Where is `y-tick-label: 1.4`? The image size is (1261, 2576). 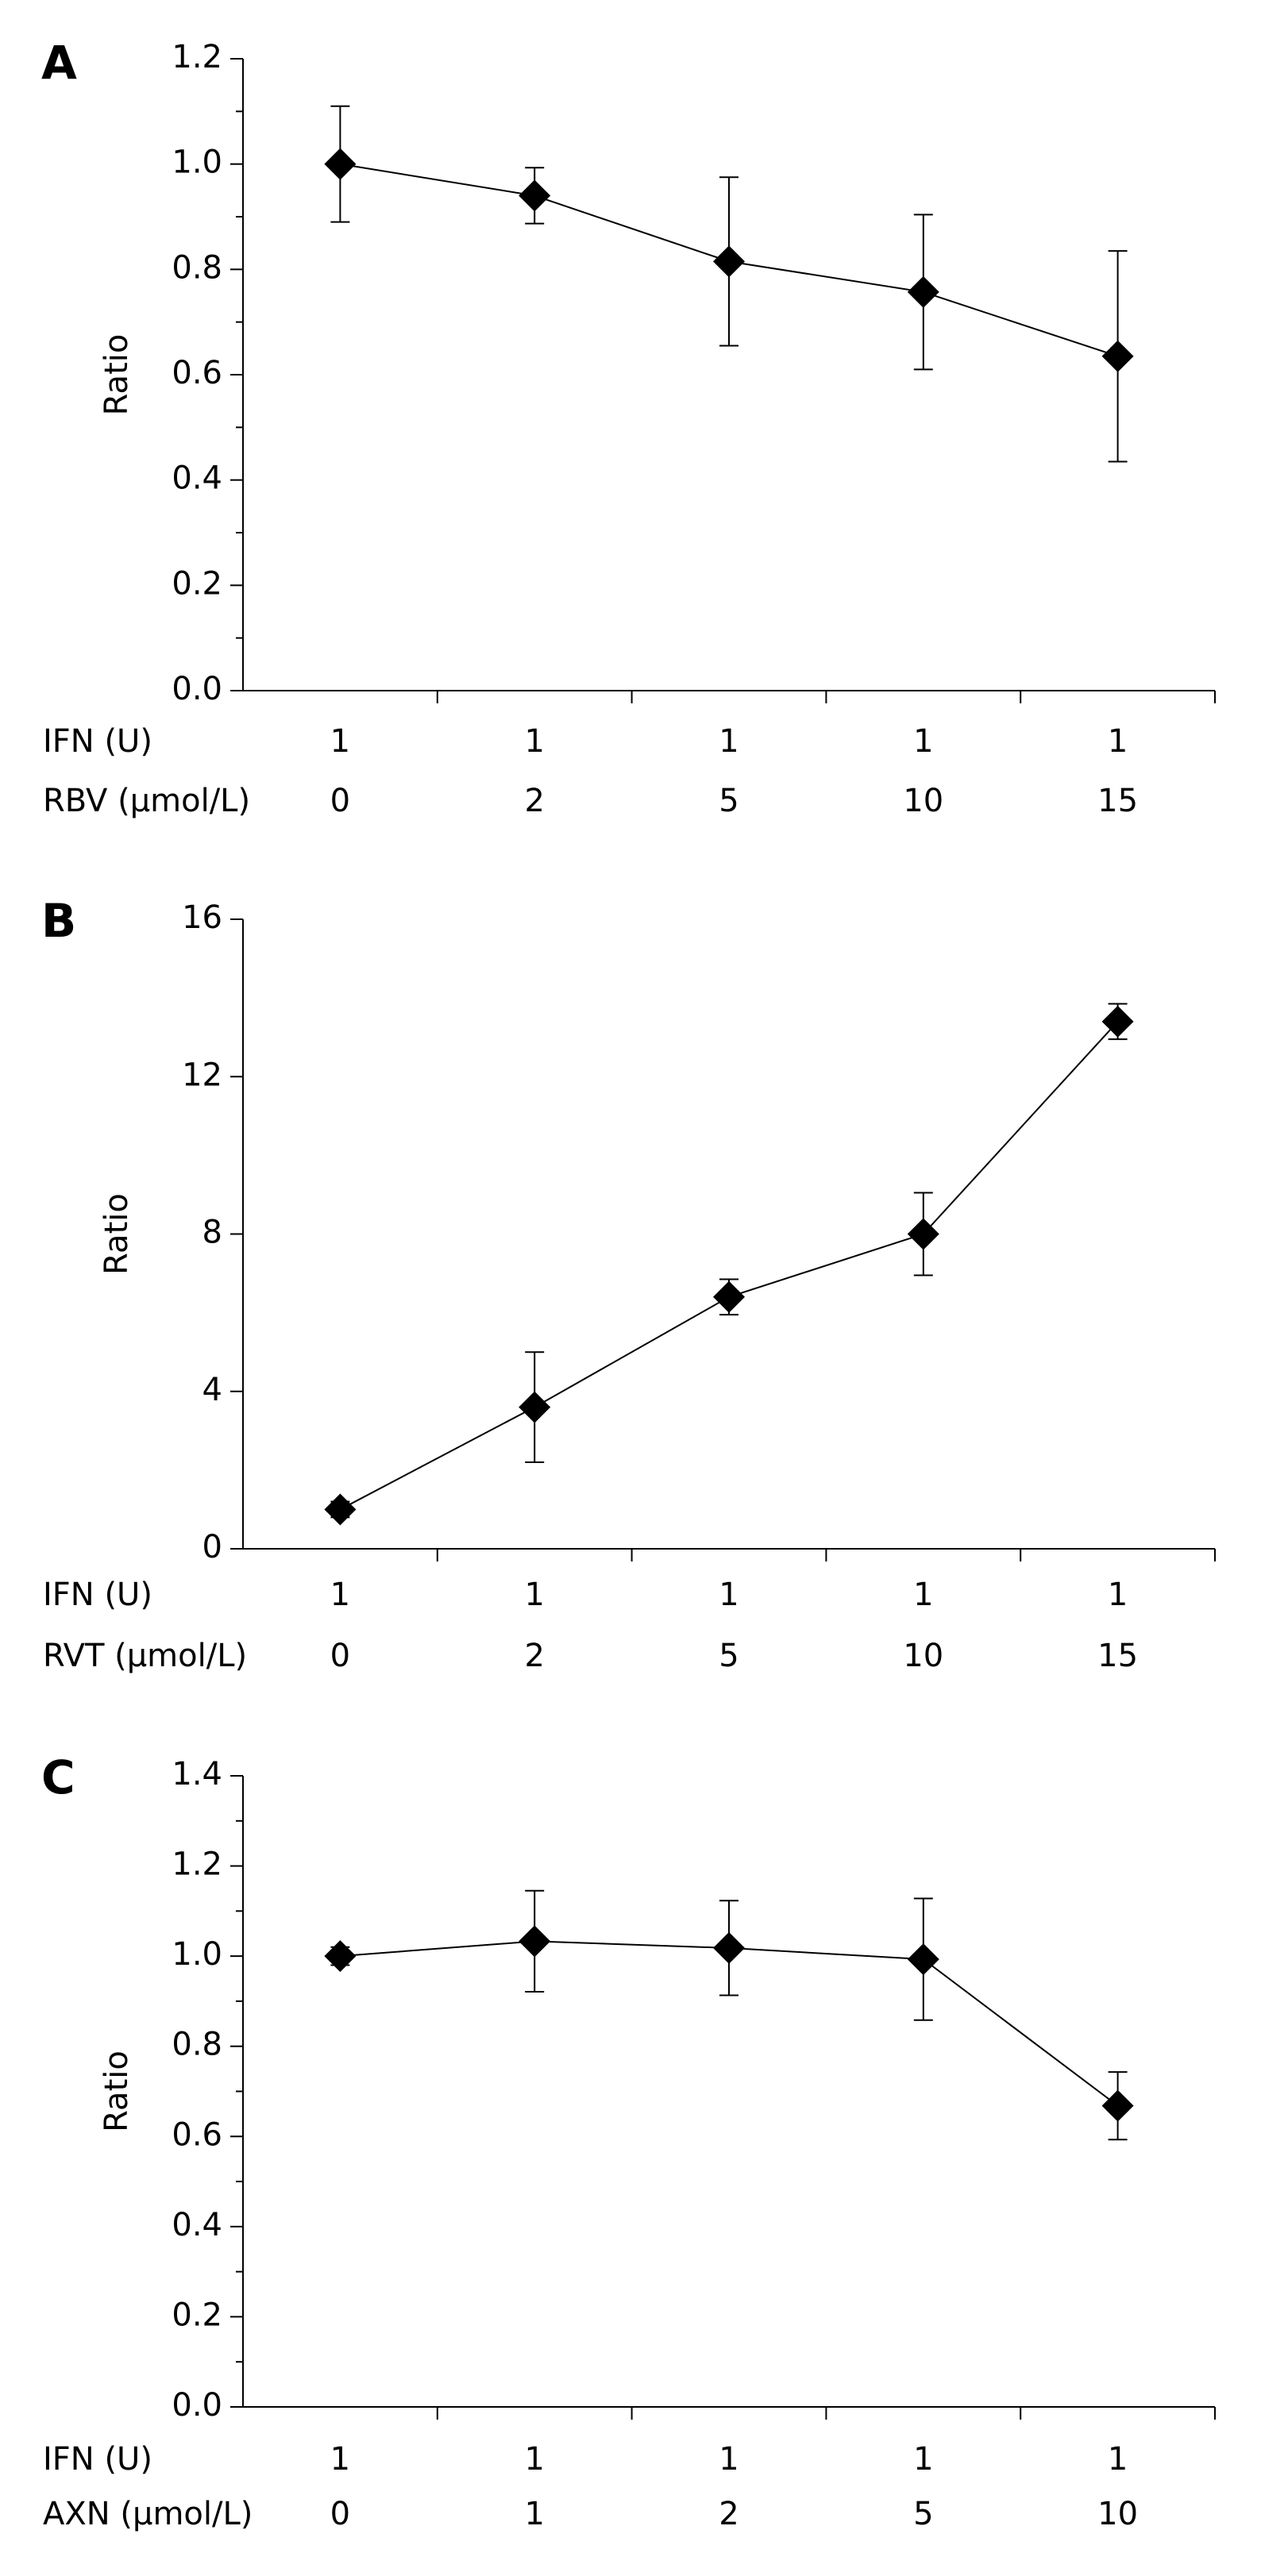
y-tick-label: 1.4 is located at coordinates (197, 1774).